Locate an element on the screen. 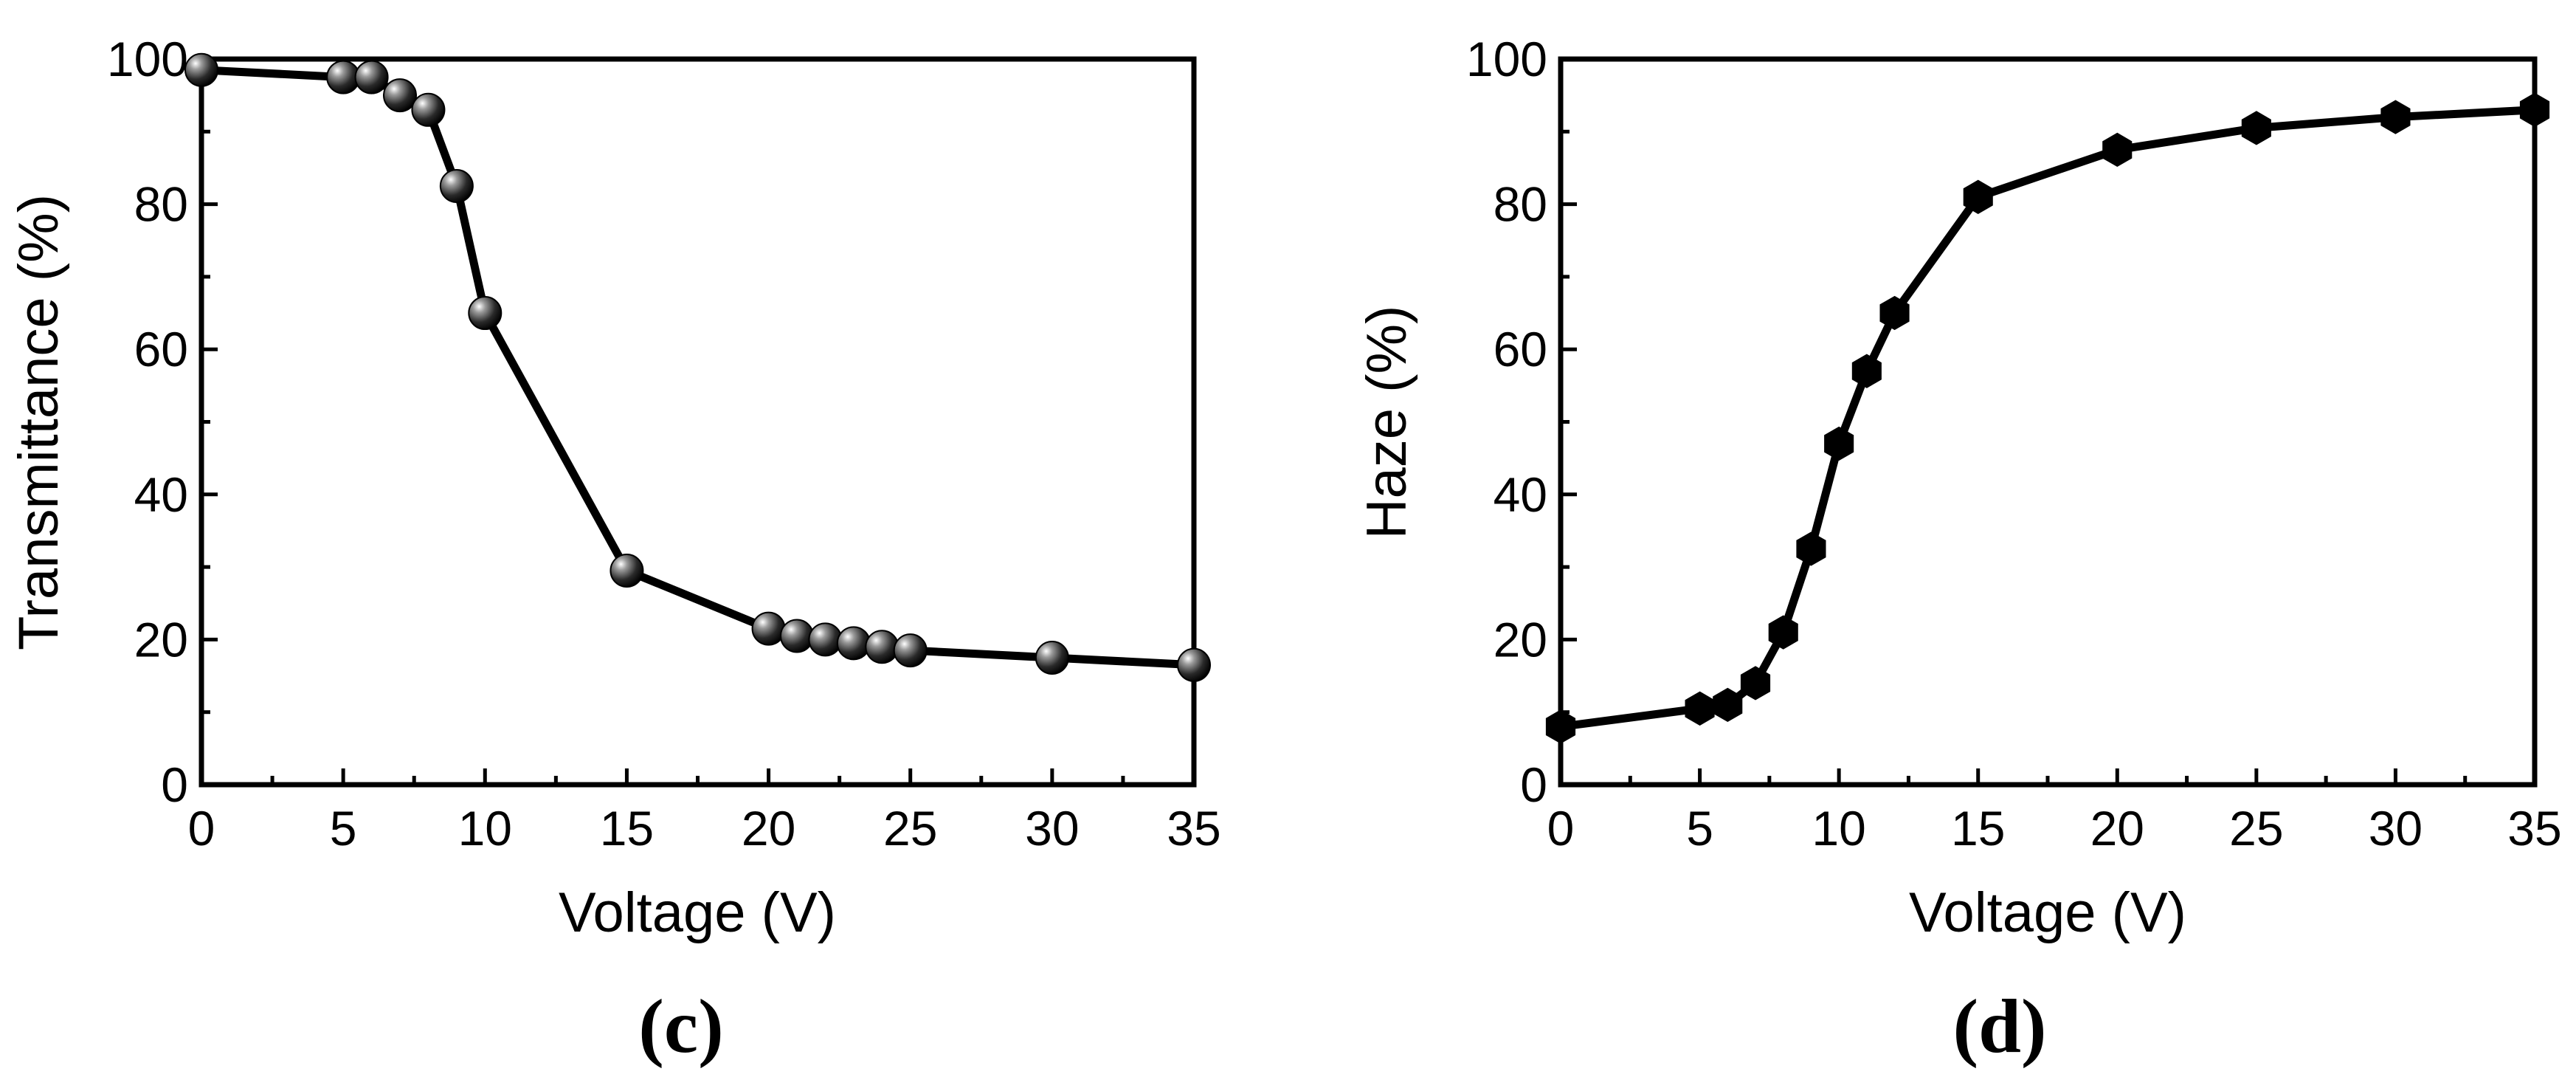  x-tick-label-c-2: 10 is located at coordinates (485, 828).